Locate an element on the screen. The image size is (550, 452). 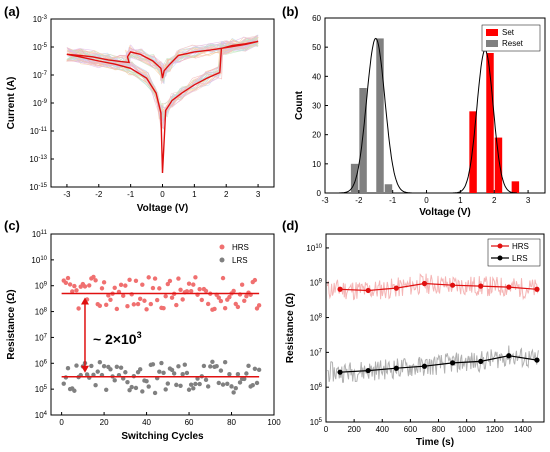
x-tick-label: 100 is located at coordinates (274, 422).